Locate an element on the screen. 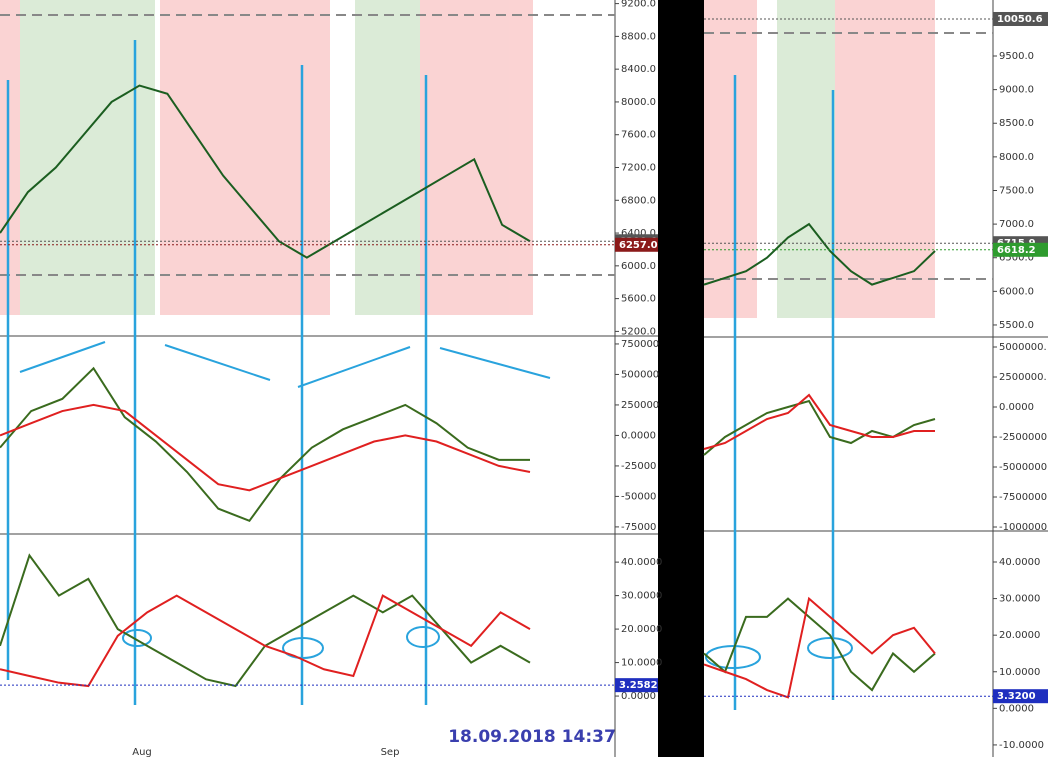 This screenshot has width=1048, height=761. y-tick-label: 8400.0 is located at coordinates (638, 69).